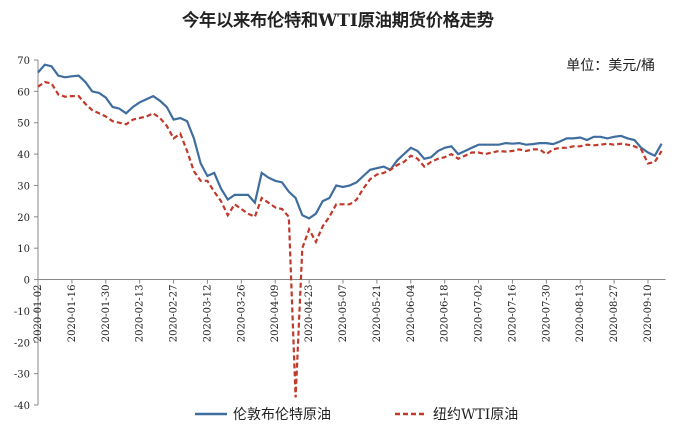  I want to click on x-tick-label: 2020-07-02, so click(479, 314).